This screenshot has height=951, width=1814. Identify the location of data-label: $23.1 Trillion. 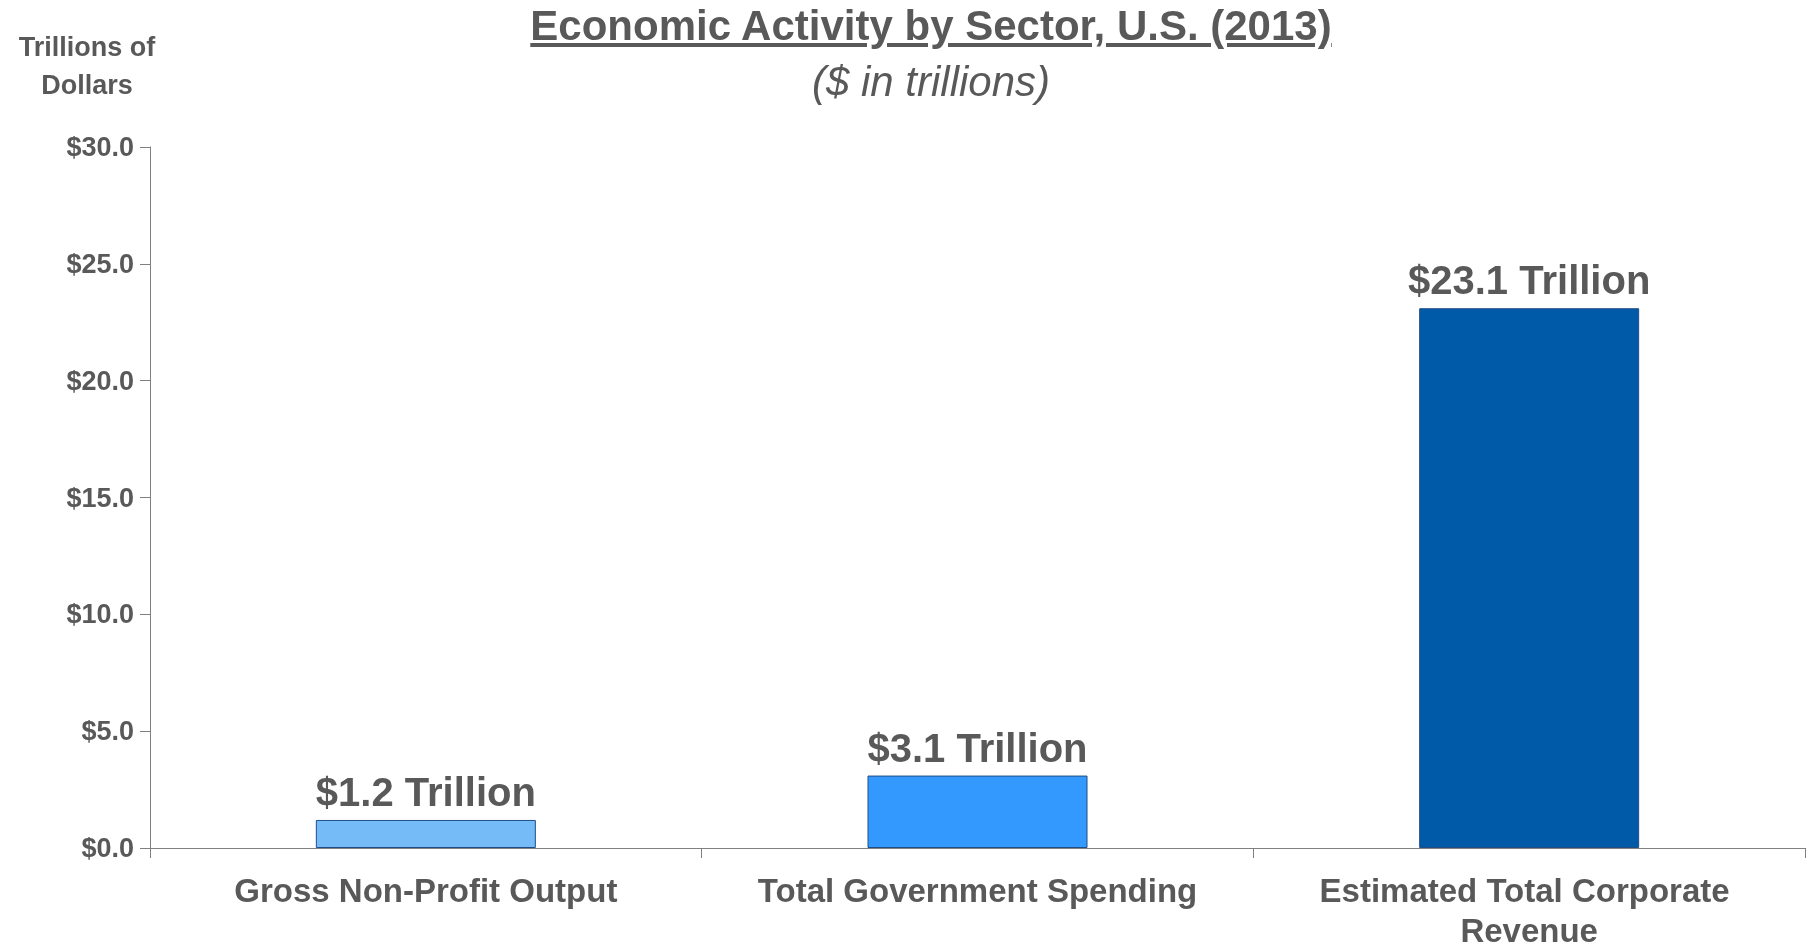
(1529, 280).